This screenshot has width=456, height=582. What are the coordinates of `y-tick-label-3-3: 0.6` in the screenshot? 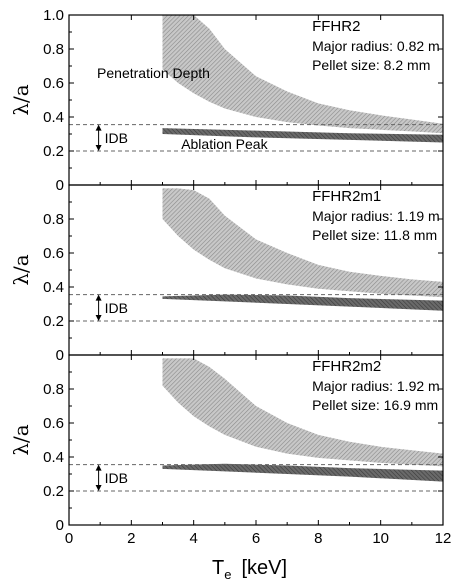 It's located at (53, 423).